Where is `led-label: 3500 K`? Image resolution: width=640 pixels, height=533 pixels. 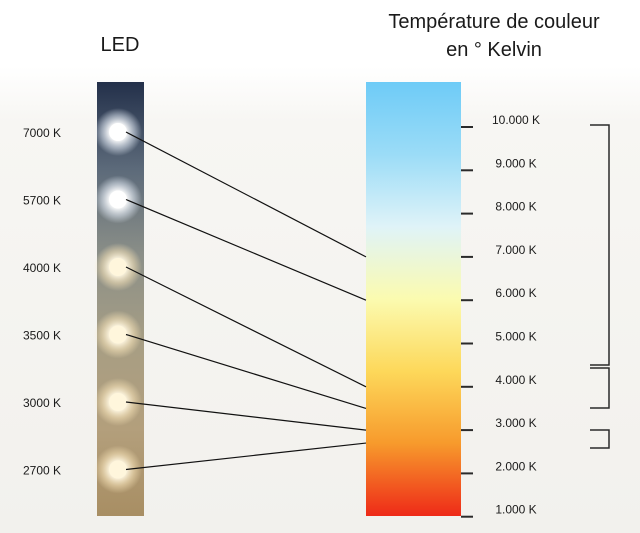 led-label: 3500 K is located at coordinates (42, 336).